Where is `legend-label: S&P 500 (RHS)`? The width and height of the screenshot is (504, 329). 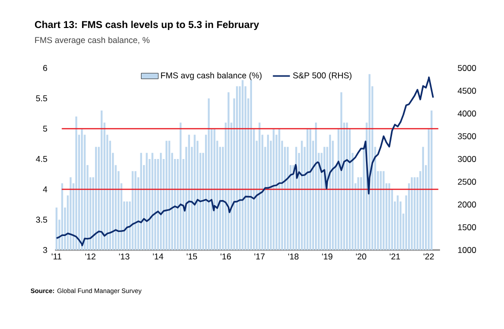
legend-label: S&P 500 (RHS) is located at coordinates (322, 76).